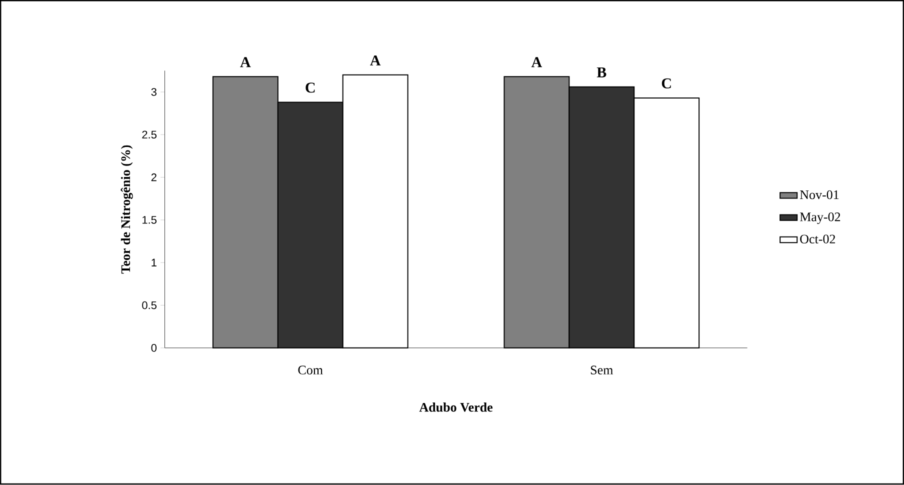  I want to click on y-tick-label: 3, so click(153, 92).